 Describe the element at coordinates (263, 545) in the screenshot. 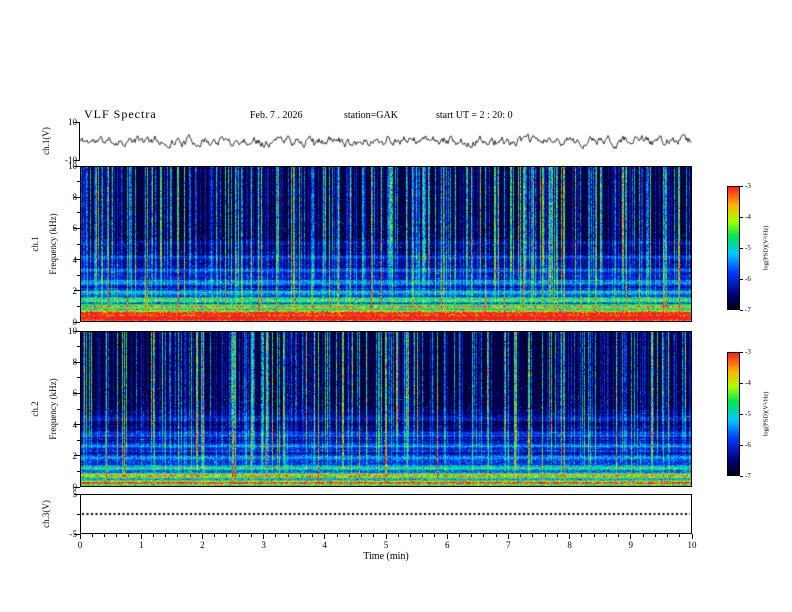

I see `x-tick-label: 3` at that location.